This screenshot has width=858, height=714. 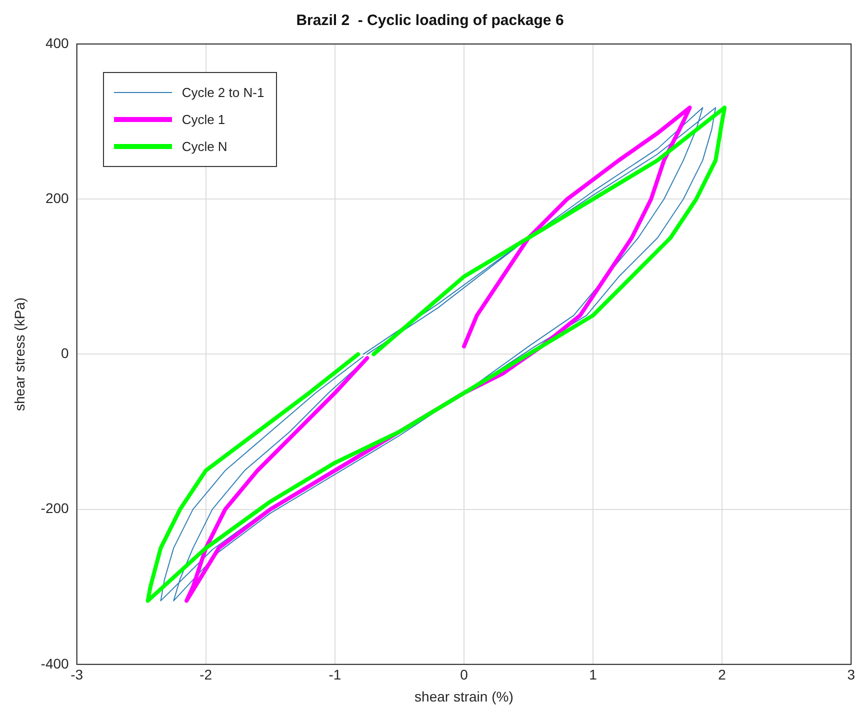 I want to click on chart-title: Brazil 2 - Cyclic loading of package 6, so click(x=430, y=21).